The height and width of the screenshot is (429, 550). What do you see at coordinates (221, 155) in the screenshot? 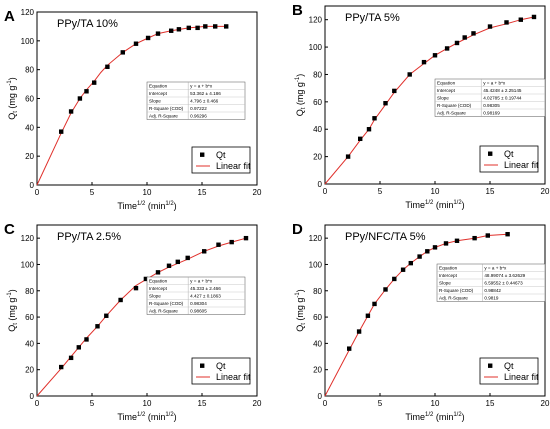
I see `legend-label-points: Qt` at bounding box center [221, 155].